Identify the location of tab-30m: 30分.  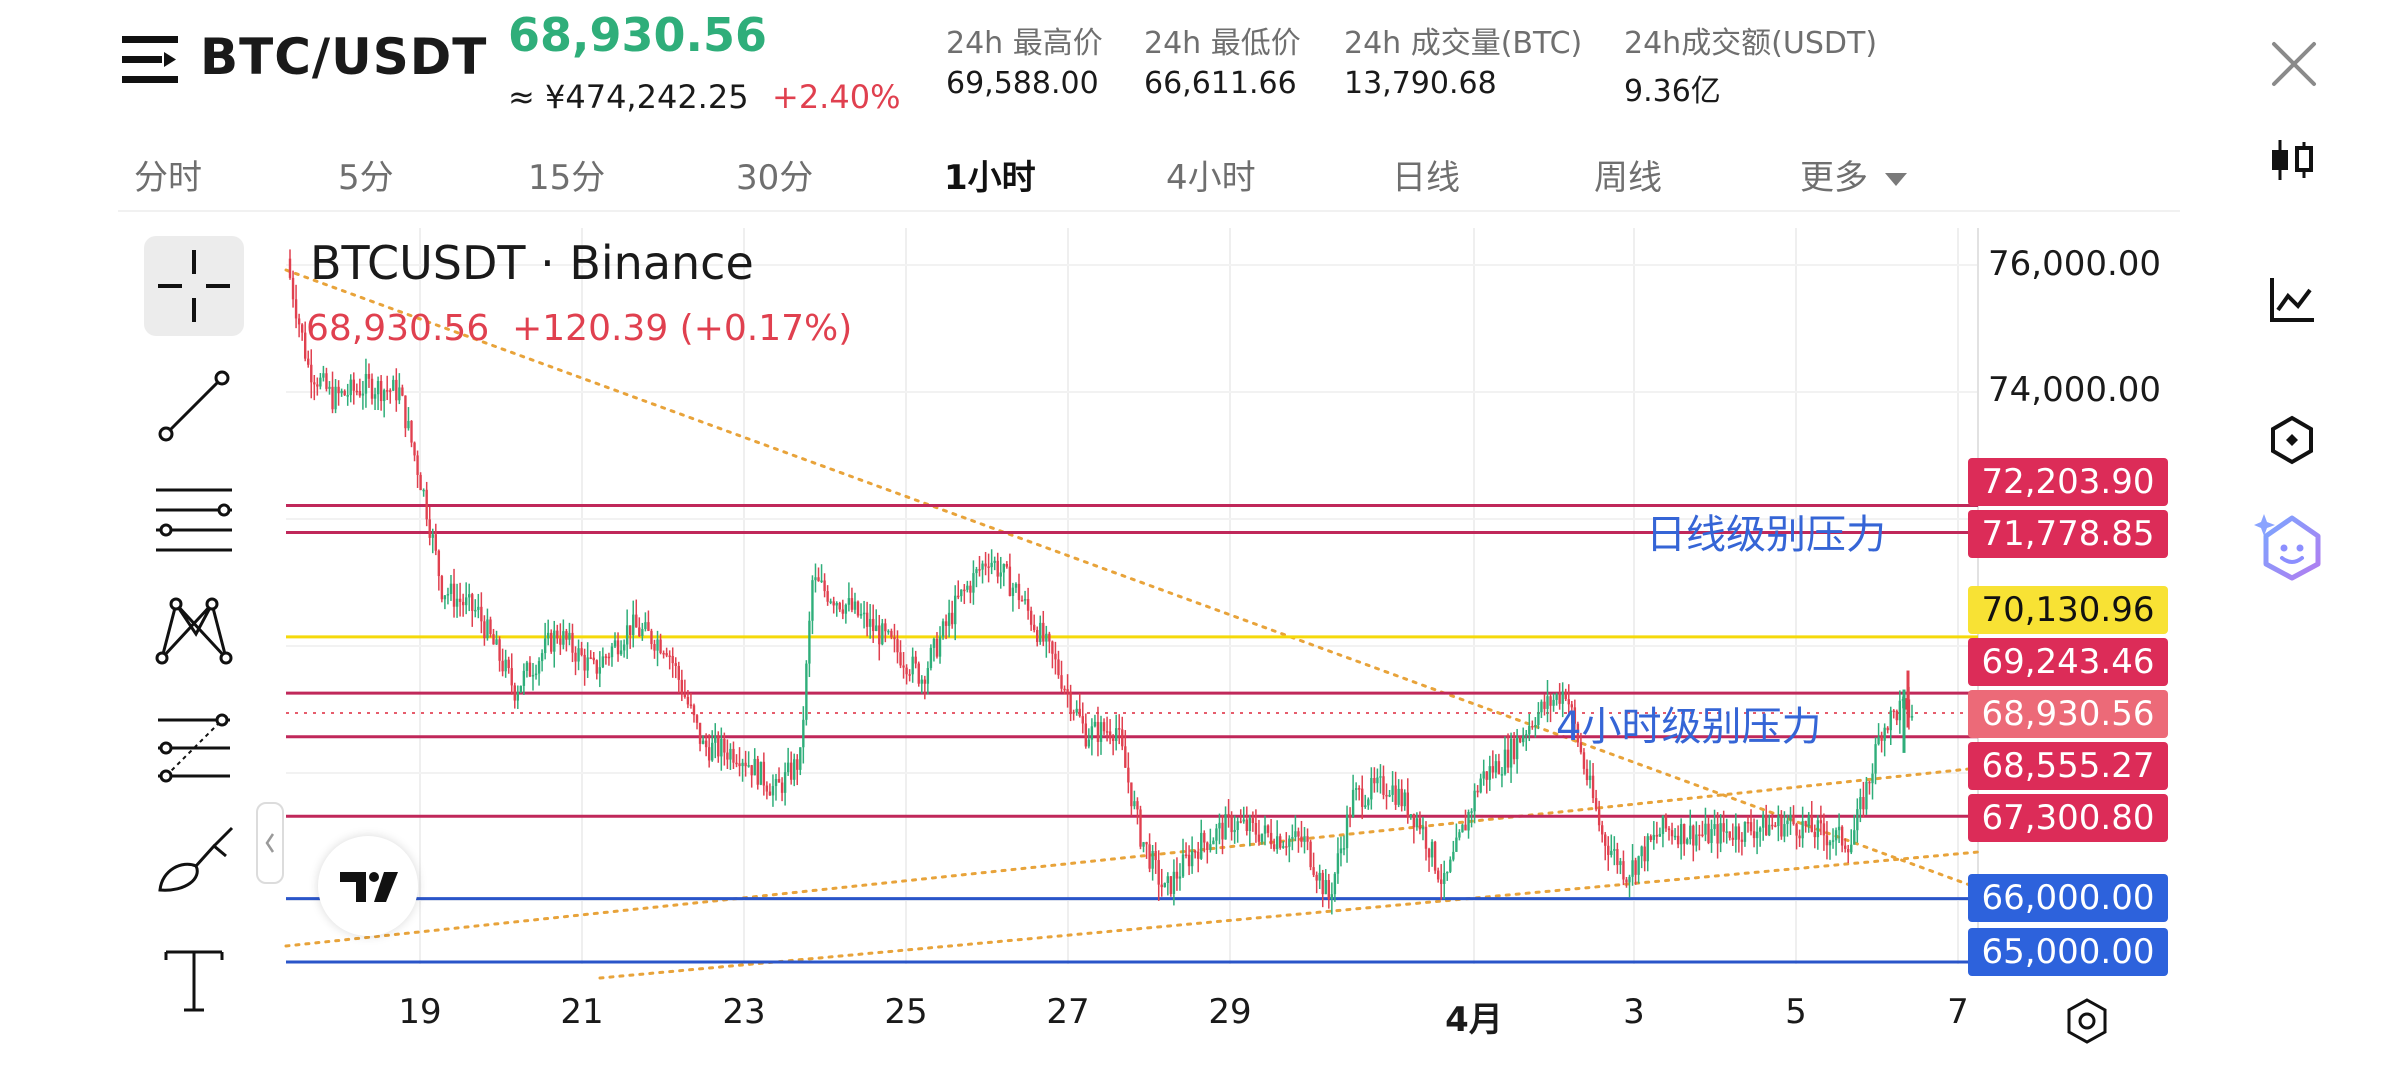
(775, 178).